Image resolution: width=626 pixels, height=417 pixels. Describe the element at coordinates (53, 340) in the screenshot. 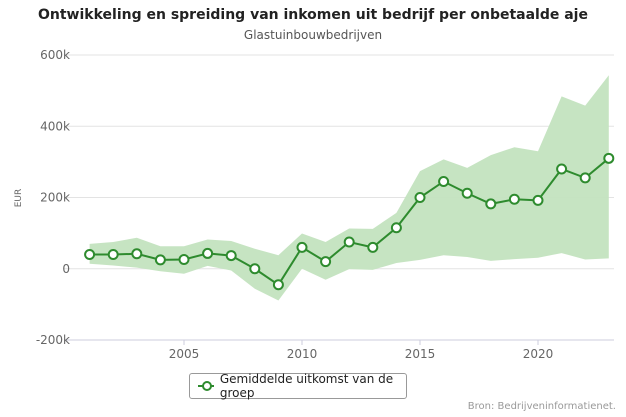

I see `y-tick-label: -200k` at that location.